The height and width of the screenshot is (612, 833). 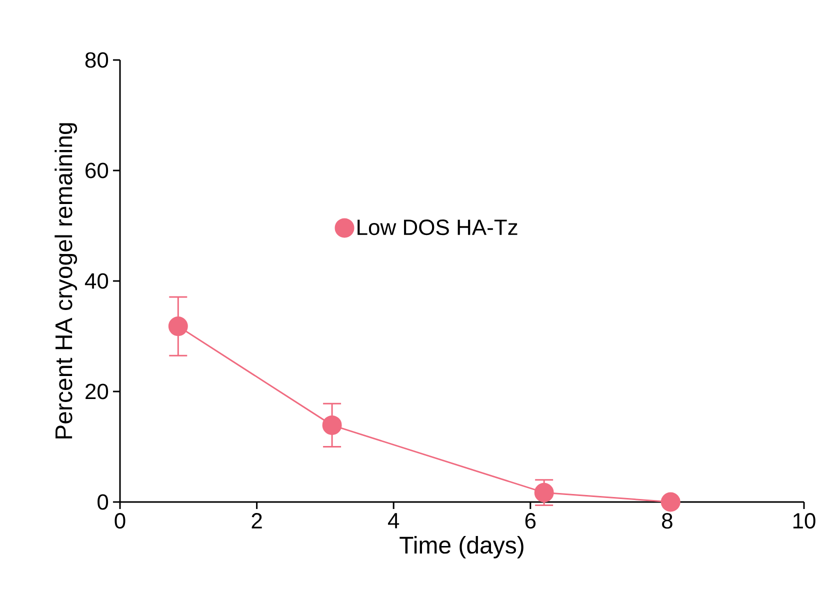 What do you see at coordinates (394, 520) in the screenshot?
I see `x-tick-label: 4` at bounding box center [394, 520].